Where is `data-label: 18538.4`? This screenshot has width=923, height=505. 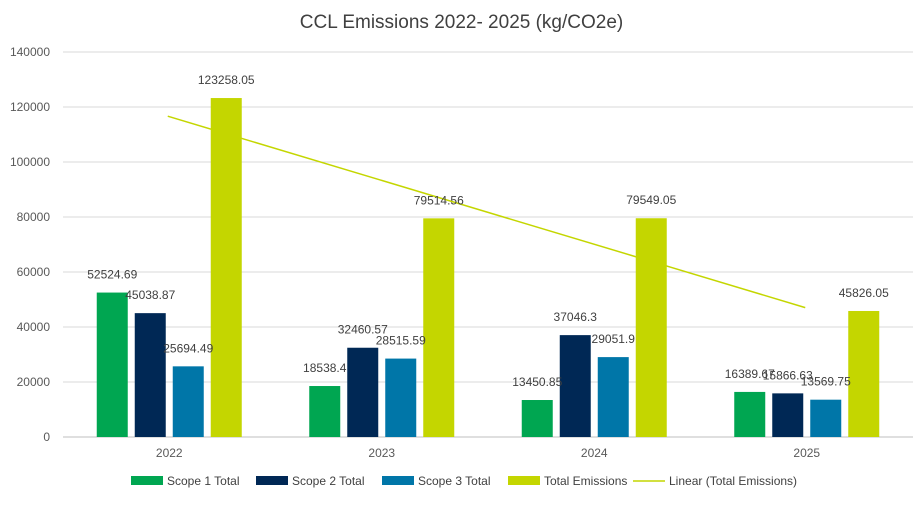 data-label: 18538.4 is located at coordinates (325, 368).